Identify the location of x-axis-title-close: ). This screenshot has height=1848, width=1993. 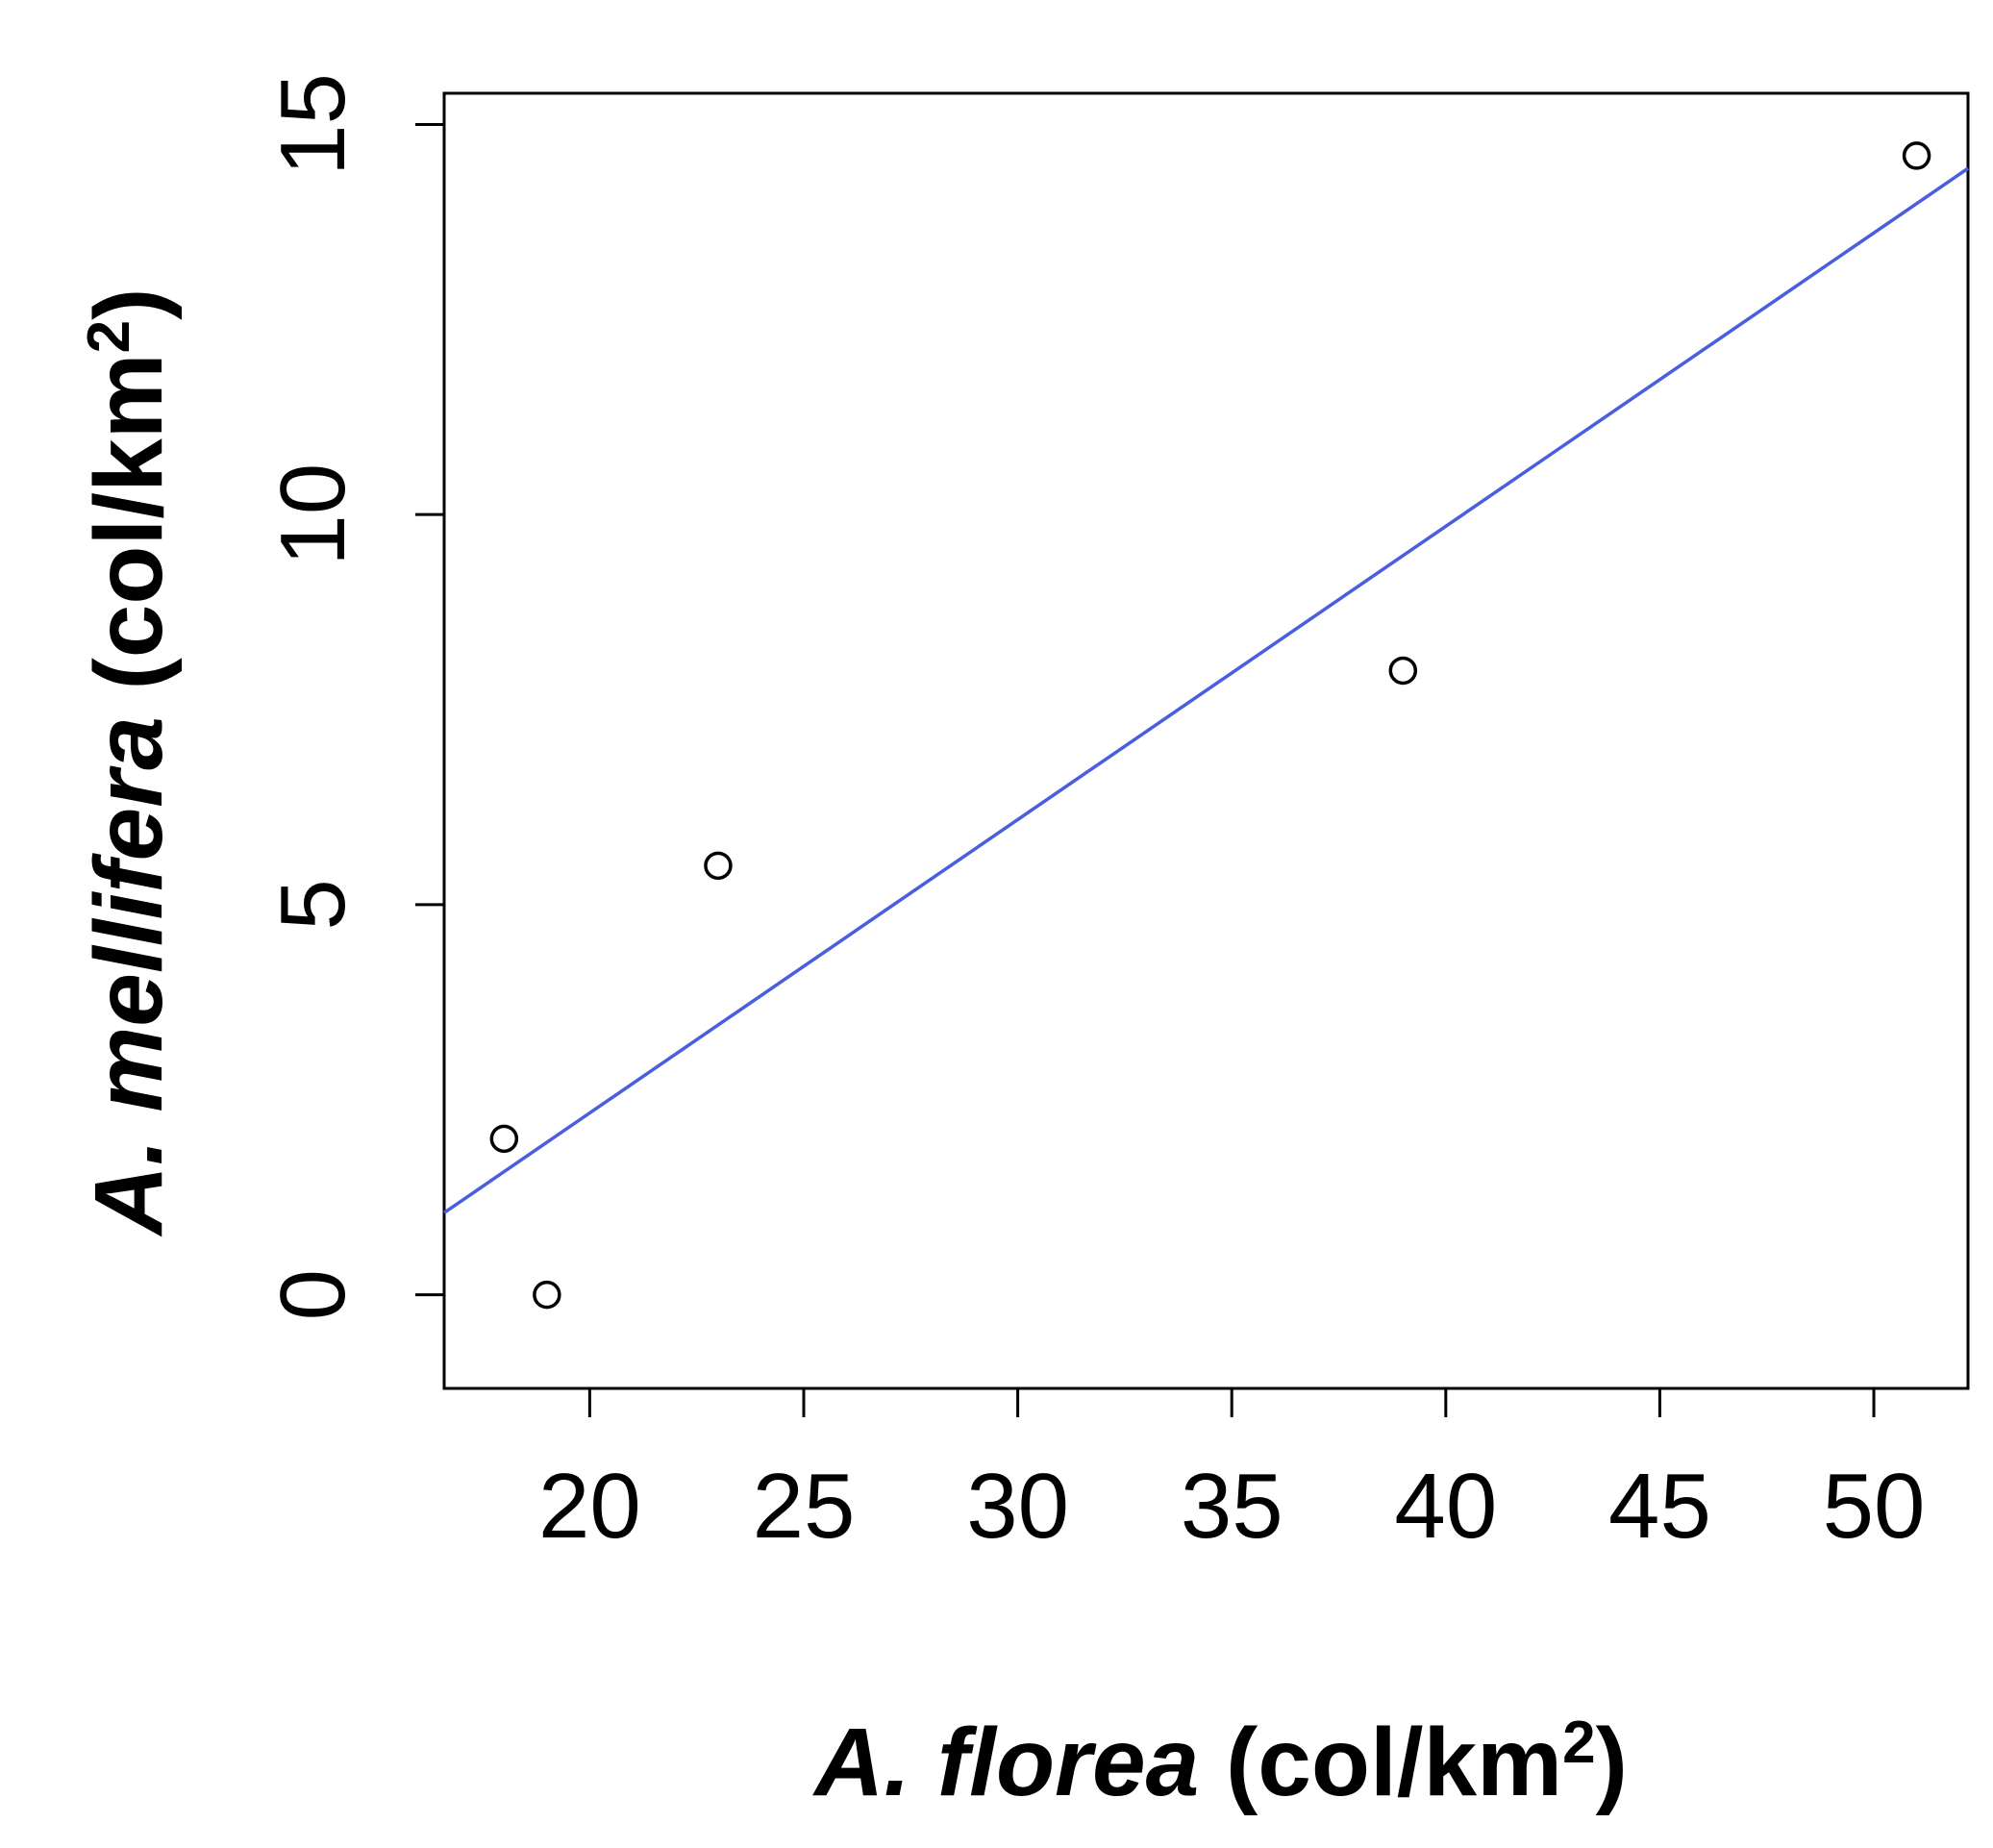
(1612, 1762).